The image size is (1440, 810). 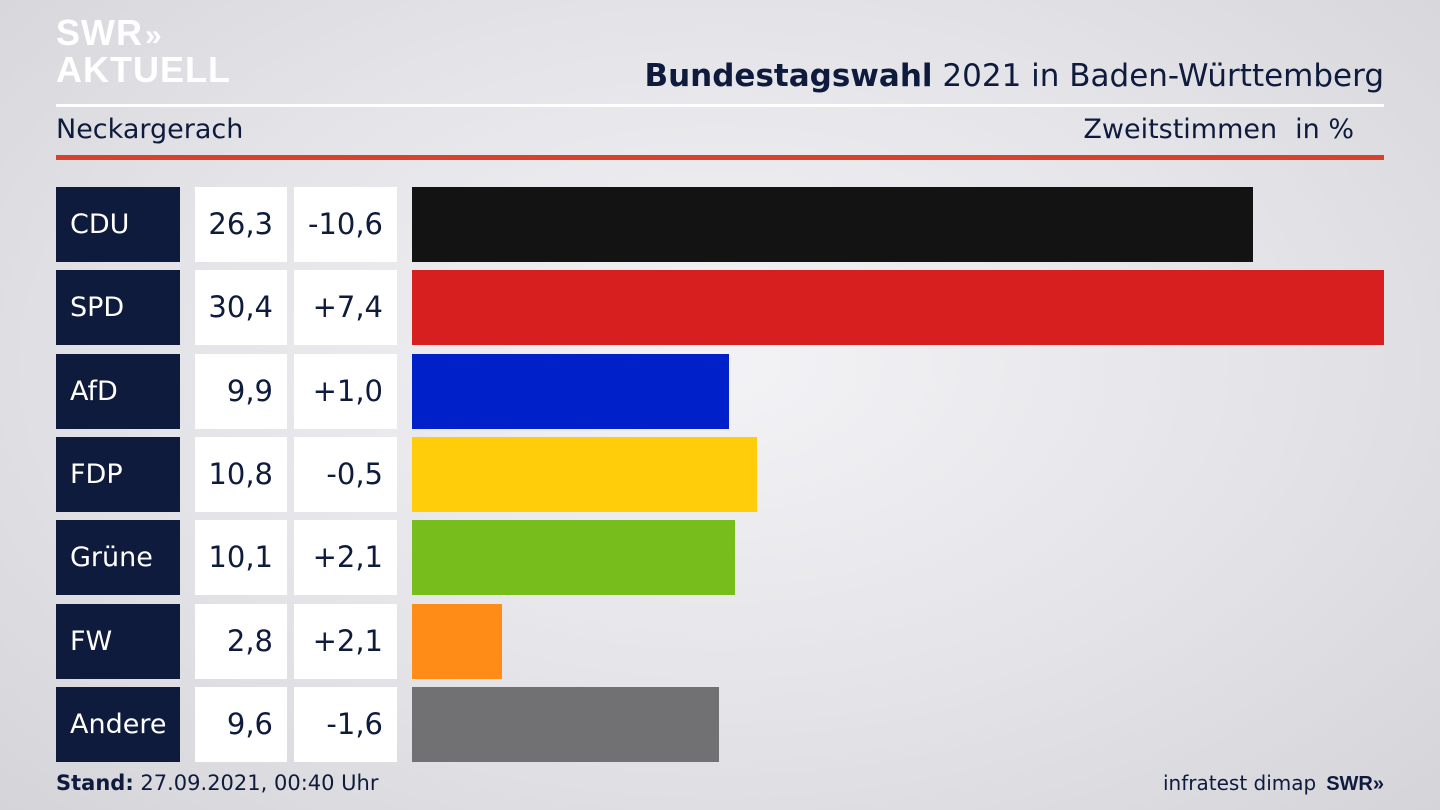 I want to click on swr-aktuell-logo: SWR» AKTUELL, so click(x=143, y=52).